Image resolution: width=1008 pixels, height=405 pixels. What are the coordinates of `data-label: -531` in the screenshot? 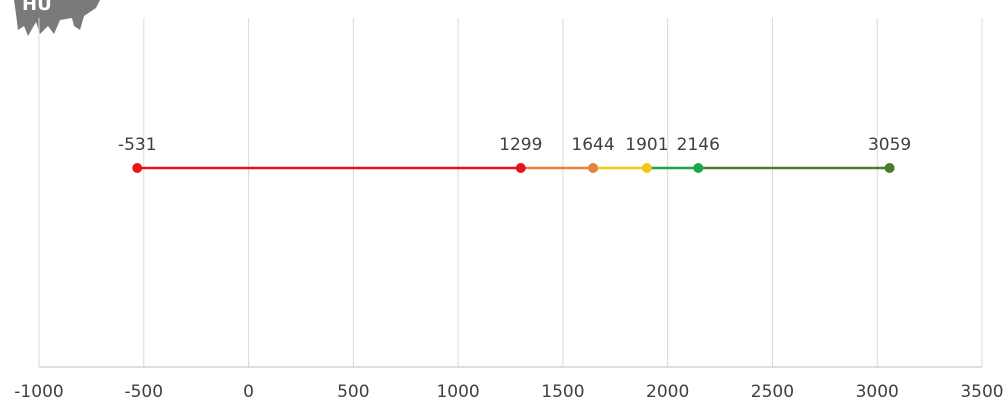 It's located at (137, 145).